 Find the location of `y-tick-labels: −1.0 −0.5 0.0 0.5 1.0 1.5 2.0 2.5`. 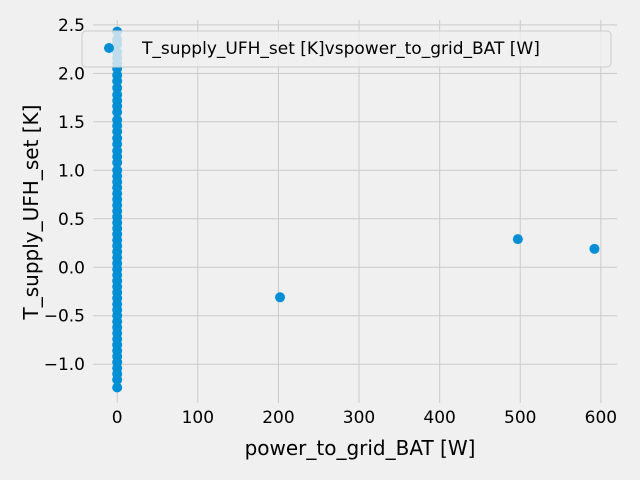

y-tick-labels: −1.0 −0.5 0.0 0.5 1.0 1.5 2.0 2.5 is located at coordinates (64, 195).